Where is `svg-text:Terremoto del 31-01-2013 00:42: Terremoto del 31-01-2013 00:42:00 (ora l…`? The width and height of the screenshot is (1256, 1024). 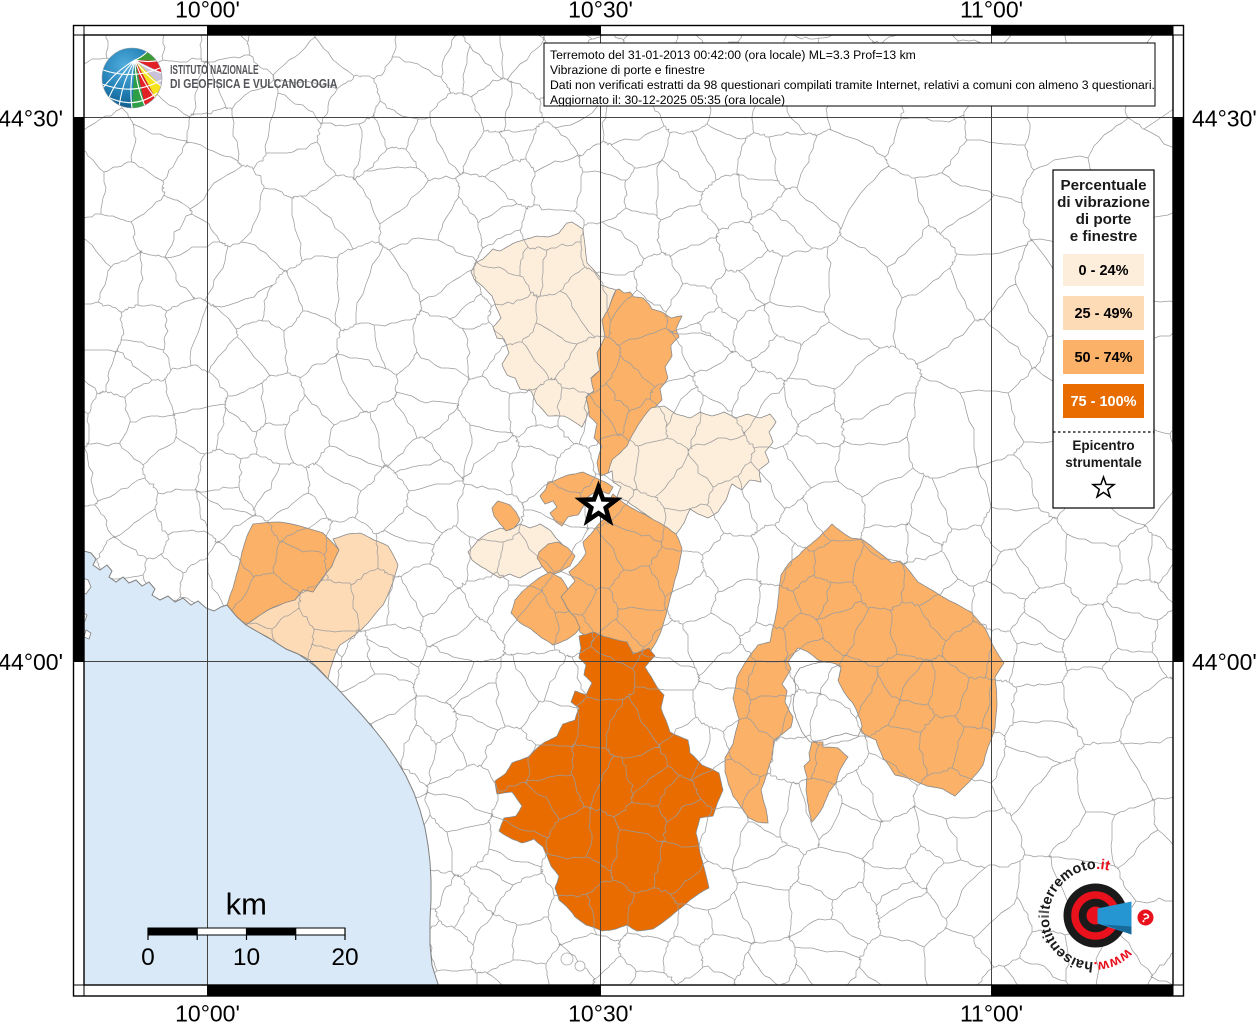 svg-text:Terremoto del 31-01-2013 00:42: Terremoto del 31-01-2013 00:42:00 (ora l… is located at coordinates (733, 55).